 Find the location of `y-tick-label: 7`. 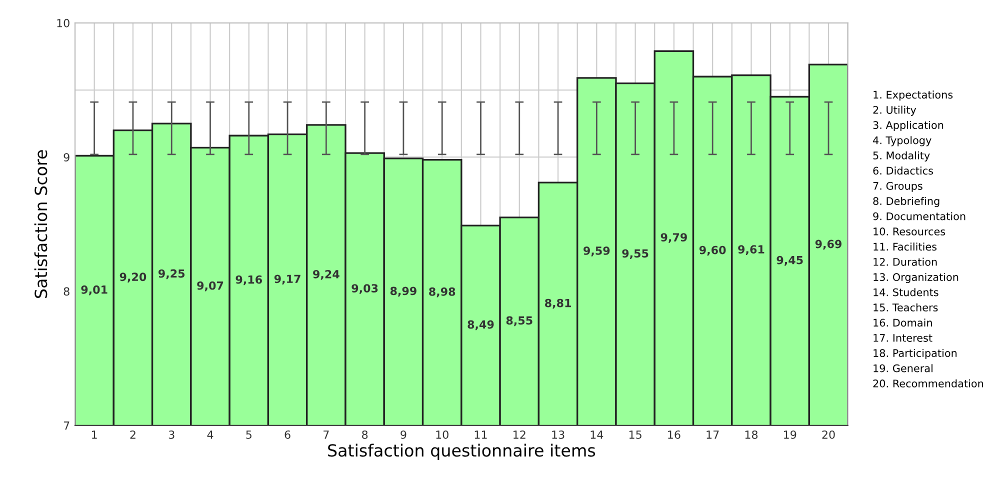

y-tick-label: 7 is located at coordinates (67, 426).